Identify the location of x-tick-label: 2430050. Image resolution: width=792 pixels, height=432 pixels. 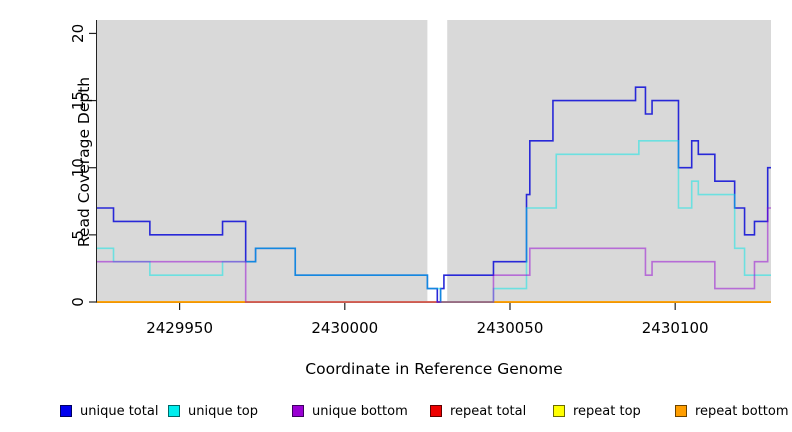
(510, 328).